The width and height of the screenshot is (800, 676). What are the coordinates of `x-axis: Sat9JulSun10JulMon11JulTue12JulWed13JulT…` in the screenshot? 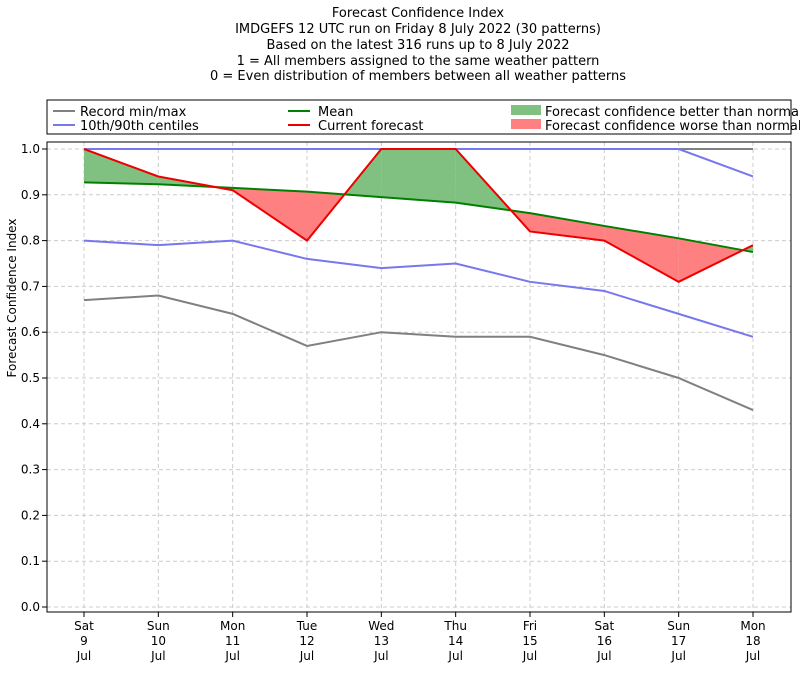 It's located at (420, 637).